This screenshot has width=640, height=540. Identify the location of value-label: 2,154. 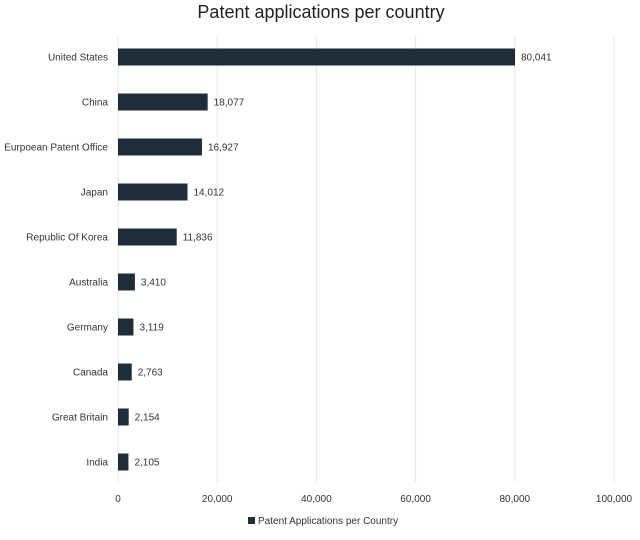
(147, 418).